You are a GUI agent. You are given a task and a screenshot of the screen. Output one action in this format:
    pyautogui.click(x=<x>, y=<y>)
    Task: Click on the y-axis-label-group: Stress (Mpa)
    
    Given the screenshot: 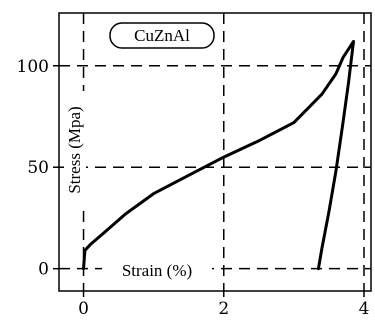 What is the action you would take?
    pyautogui.click(x=75, y=150)
    